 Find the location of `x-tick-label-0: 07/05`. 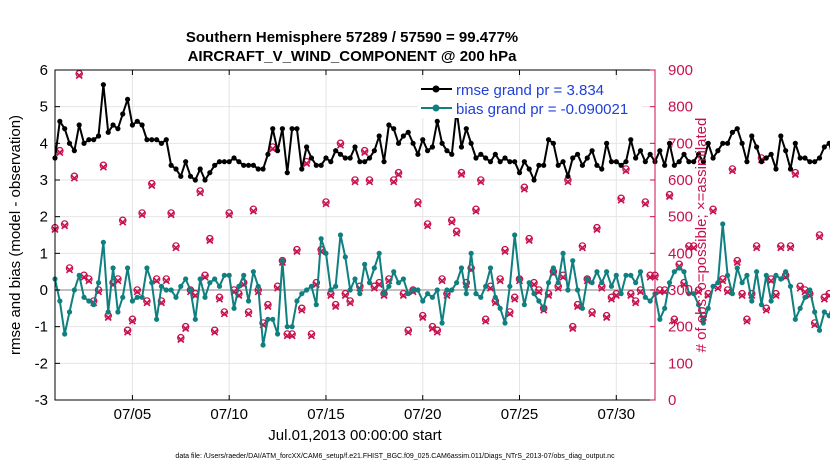

x-tick-label-0: 07/05 is located at coordinates (133, 414).